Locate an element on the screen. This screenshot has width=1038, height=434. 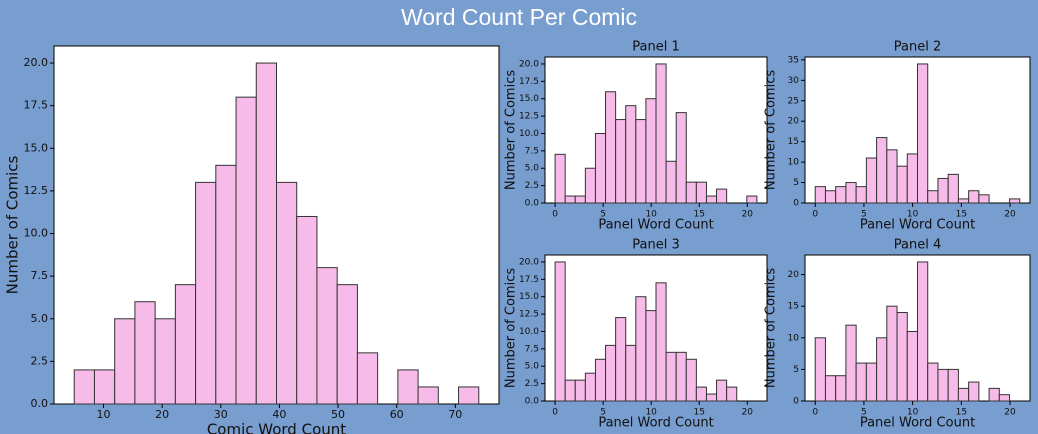
x-axis-label: Comic Word Count is located at coordinates (276, 427).